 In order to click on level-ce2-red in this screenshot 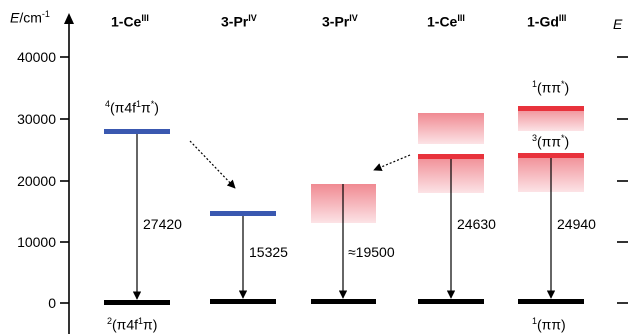, I will do `click(451, 156)`.